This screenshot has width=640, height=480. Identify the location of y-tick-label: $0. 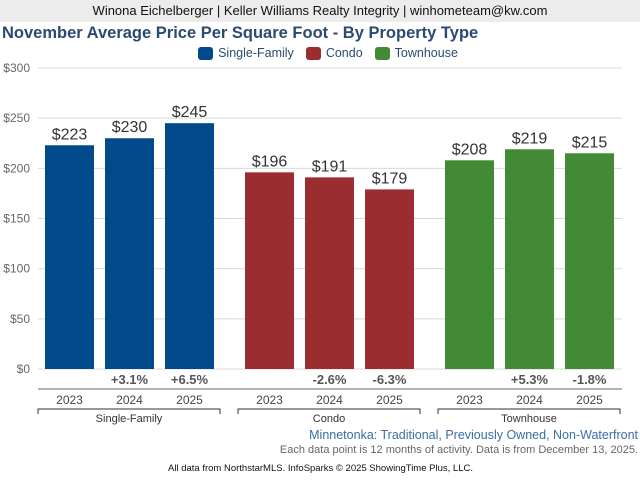
(24, 369).